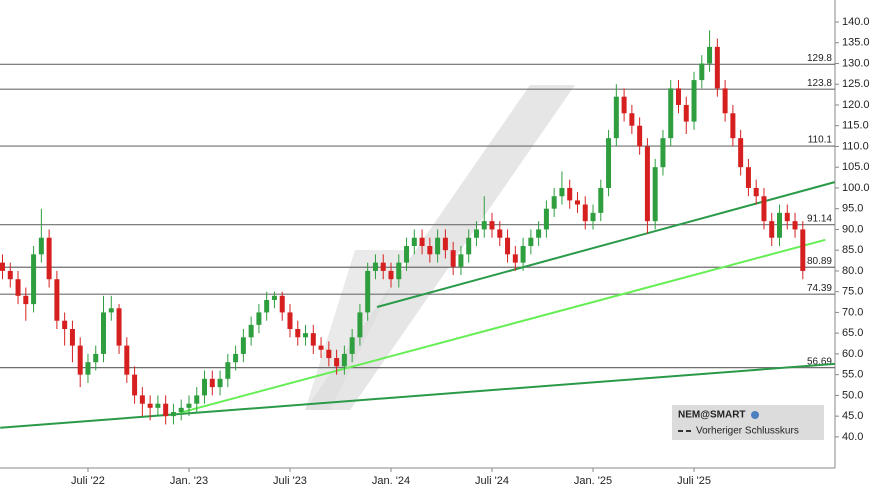 This screenshot has width=880, height=500. I want to click on legend: NEM@SMART Vorheriger Schlusskurs, so click(748, 422).